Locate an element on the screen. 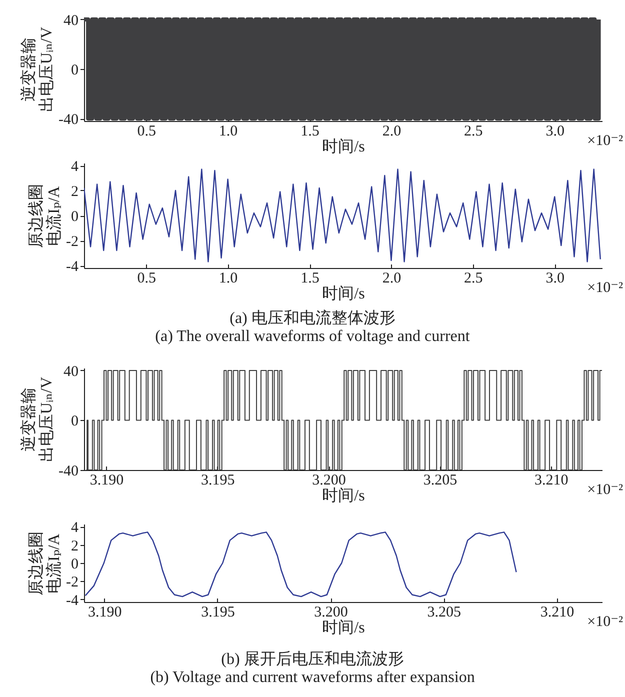  text: (b) 展开后电压和电流波形 is located at coordinates (312, 660).